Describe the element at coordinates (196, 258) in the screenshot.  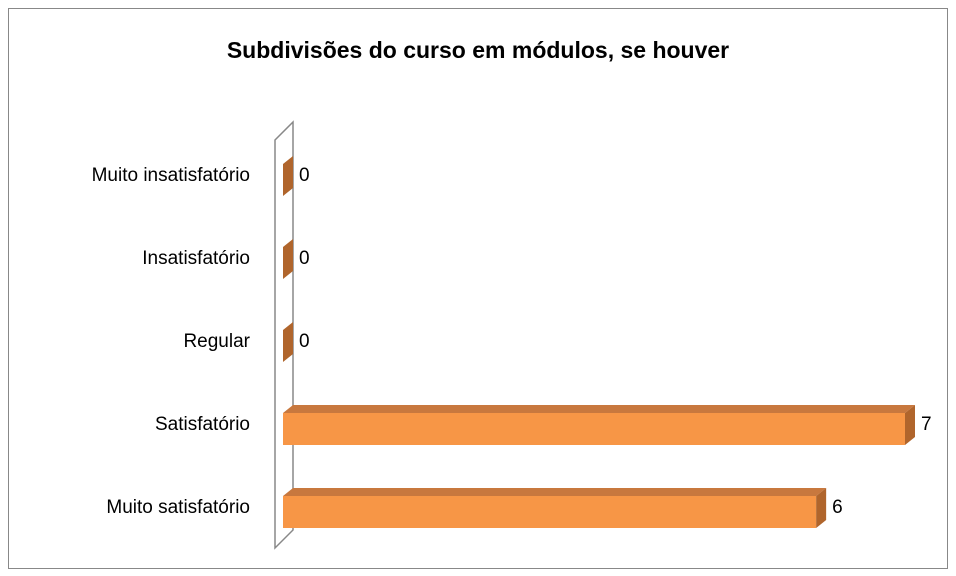
I see `y-tick-label: Insatisfatório` at that location.